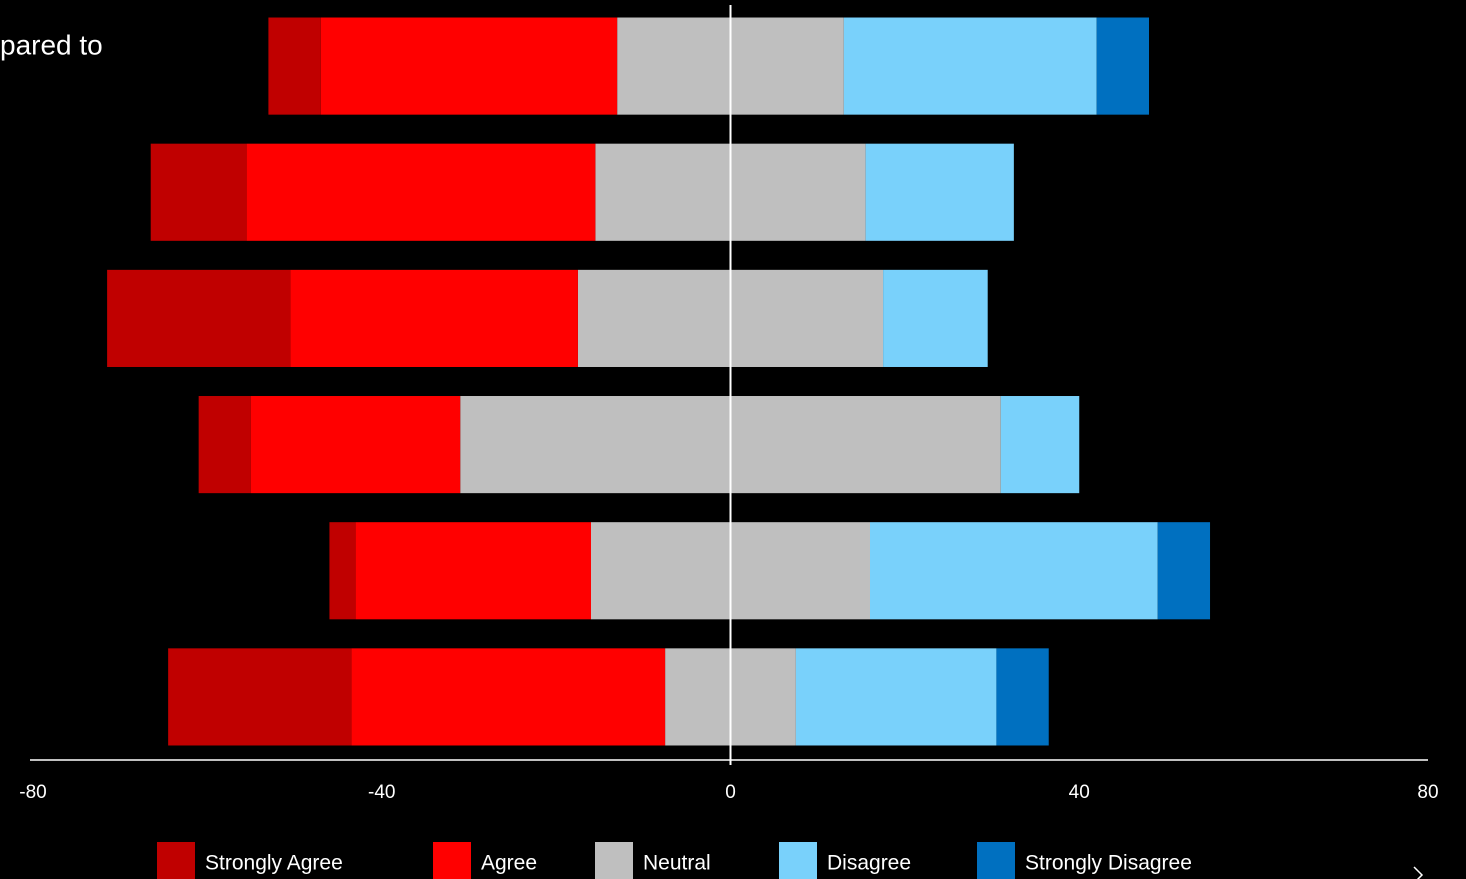 The height and width of the screenshot is (879, 1466). Describe the element at coordinates (1418, 872) in the screenshot. I see `next-arrow` at that location.